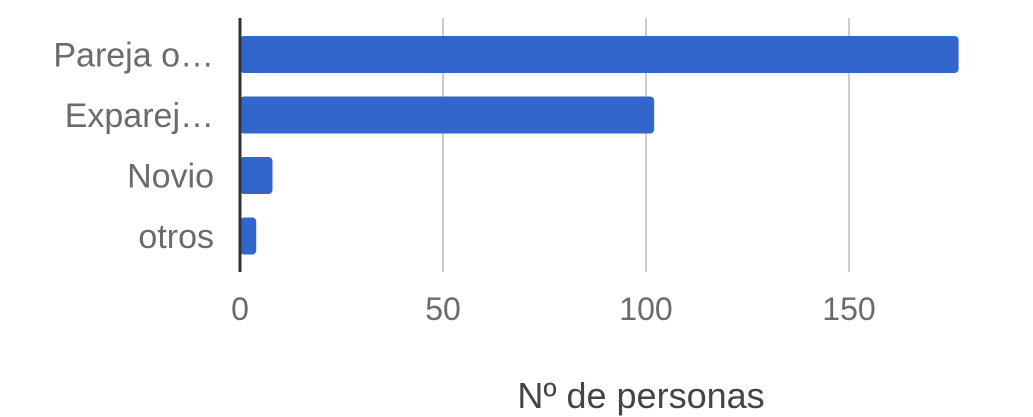 This screenshot has width=1033, height=417. Describe the element at coordinates (240, 309) in the screenshot. I see `x-tick-label-0: 0` at that location.